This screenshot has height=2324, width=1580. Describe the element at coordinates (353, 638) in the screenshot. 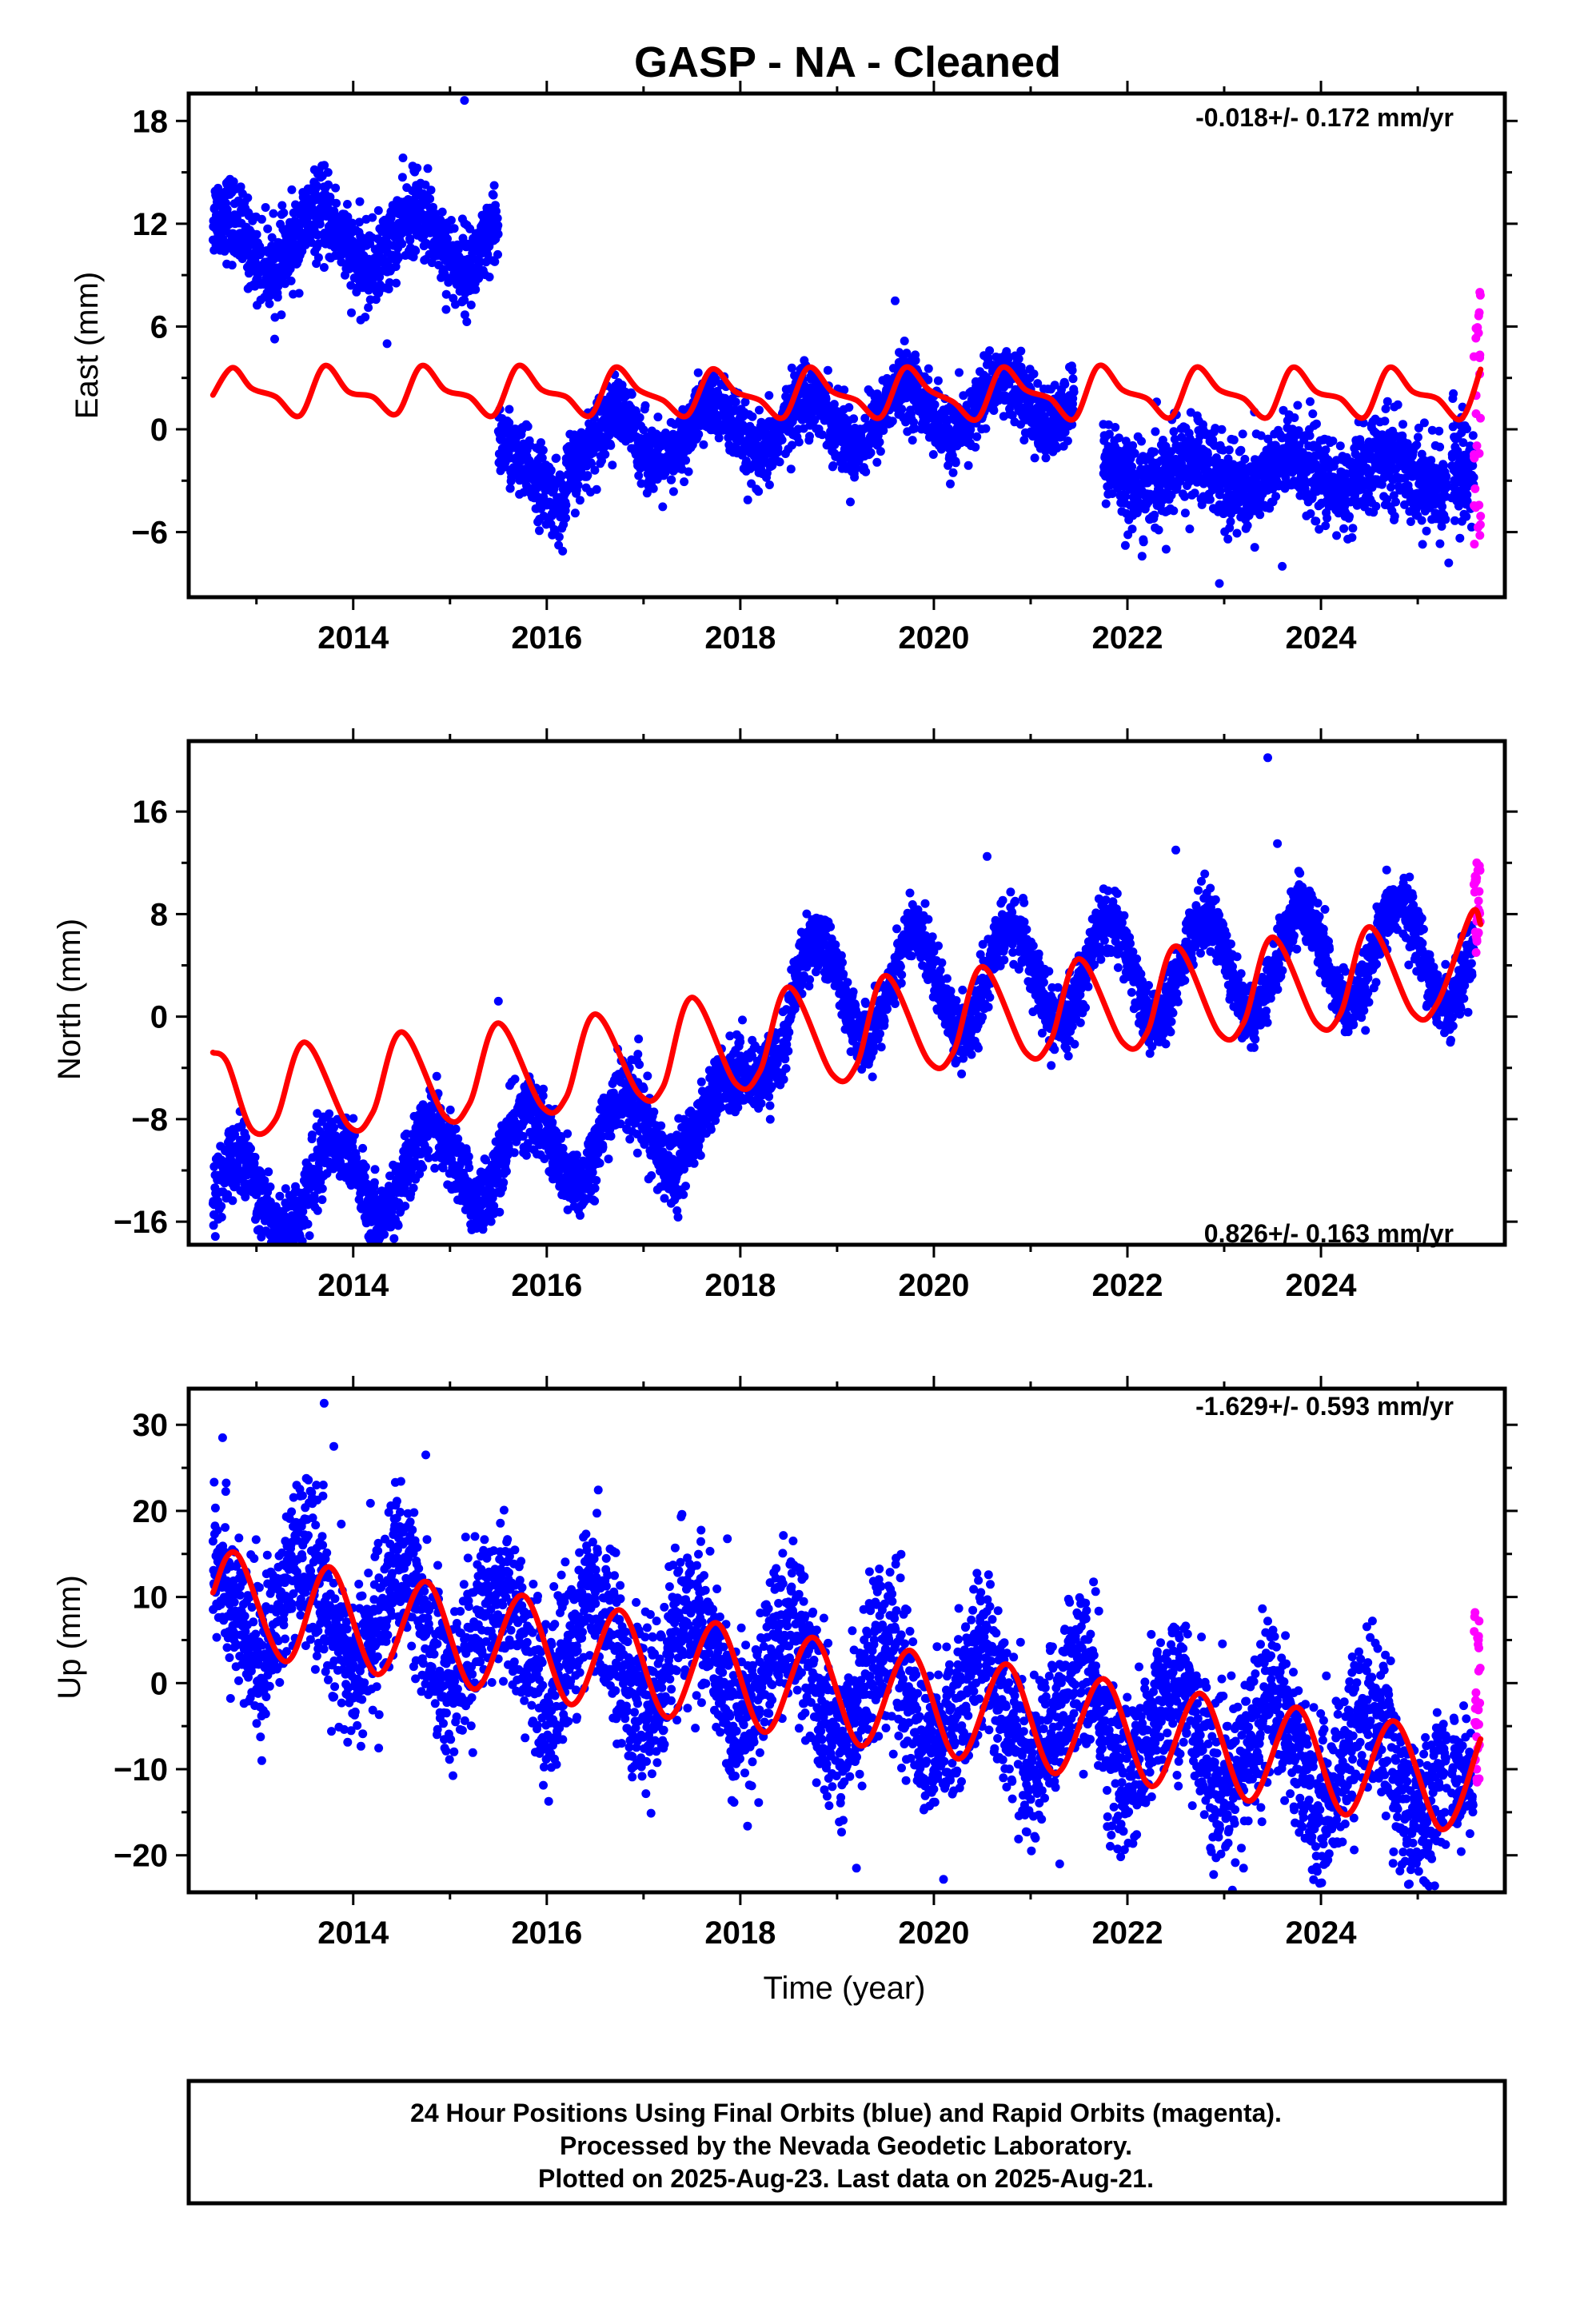

I see `x-tick-label: 2014` at that location.